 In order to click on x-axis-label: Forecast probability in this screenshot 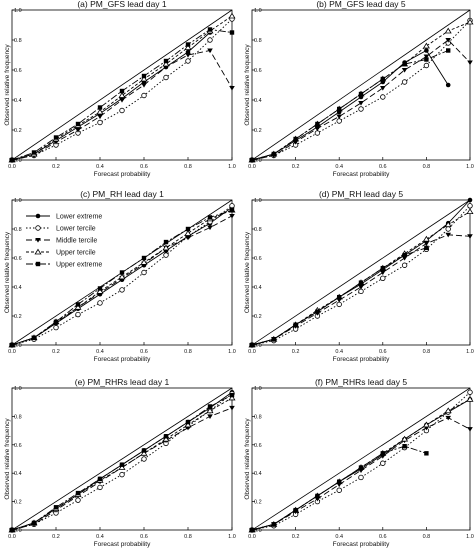, I will do `click(122, 544)`.